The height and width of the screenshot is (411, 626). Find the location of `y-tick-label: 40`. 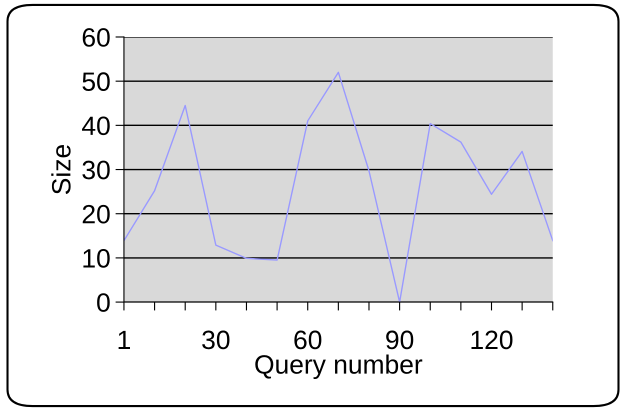

y-tick-label: 40 is located at coordinates (96, 126).